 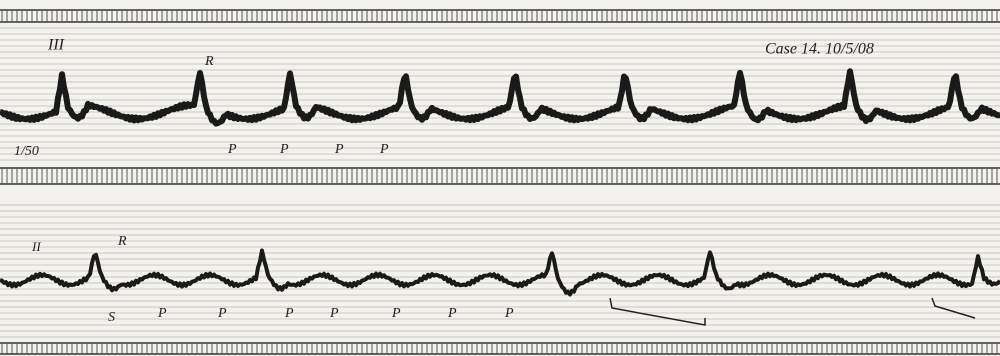 I want to click on case-label: Case 14. 10/5/08, so click(x=819, y=49).